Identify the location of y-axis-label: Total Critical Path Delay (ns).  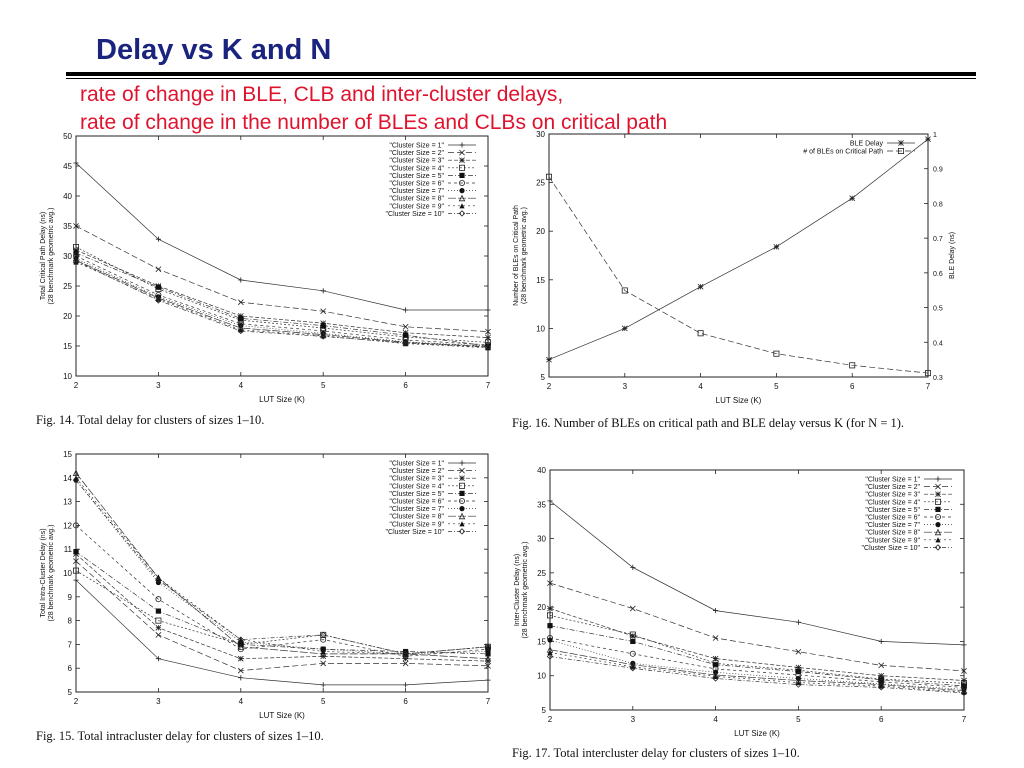
(43, 256).